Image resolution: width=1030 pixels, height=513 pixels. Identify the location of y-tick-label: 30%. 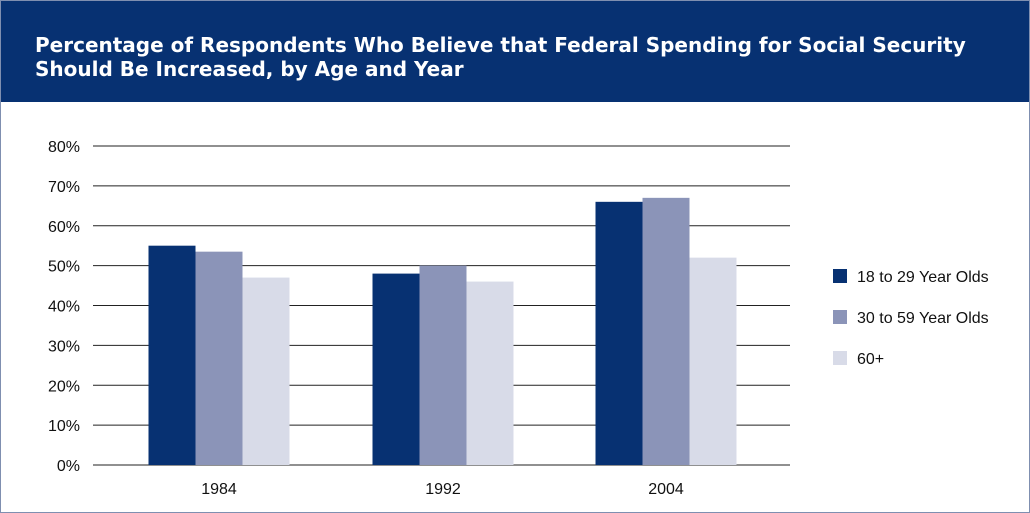
(64, 346).